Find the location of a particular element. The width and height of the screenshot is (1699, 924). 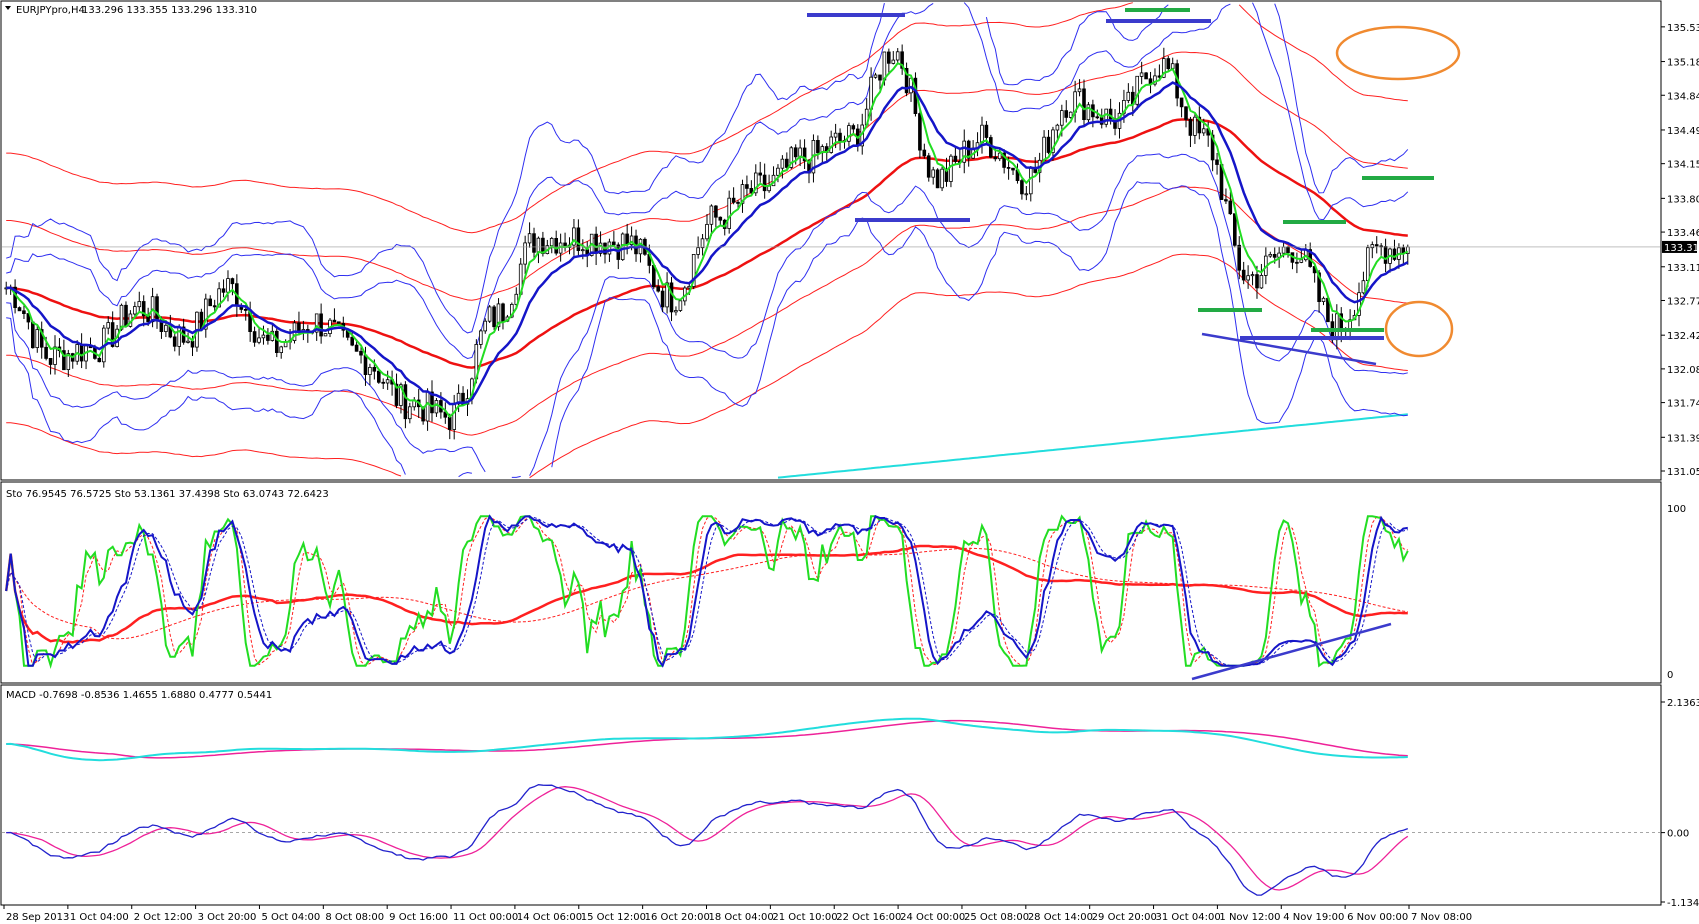

macd-main-line is located at coordinates (707, 840).